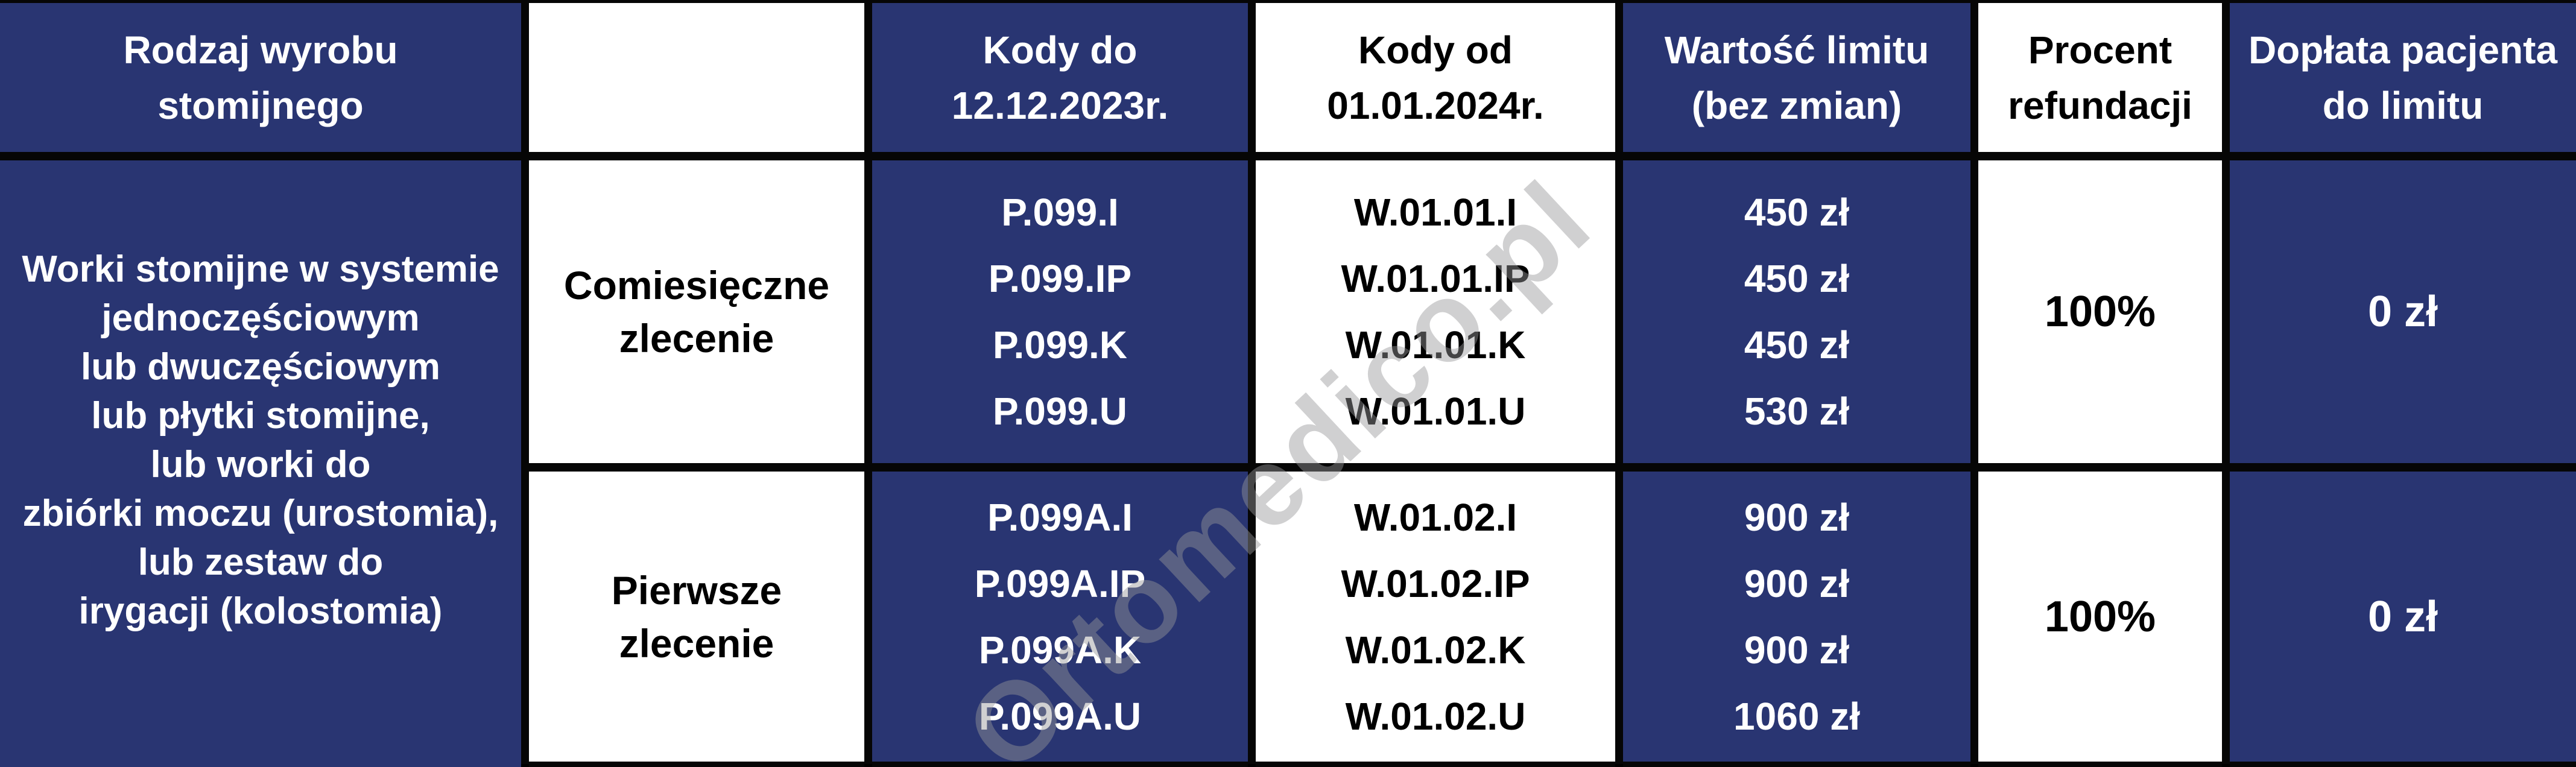 The height and width of the screenshot is (767, 2576). What do you see at coordinates (1435, 78) in the screenshot?
I see `header-codes-from: Kody od 01.01.2024r.` at bounding box center [1435, 78].